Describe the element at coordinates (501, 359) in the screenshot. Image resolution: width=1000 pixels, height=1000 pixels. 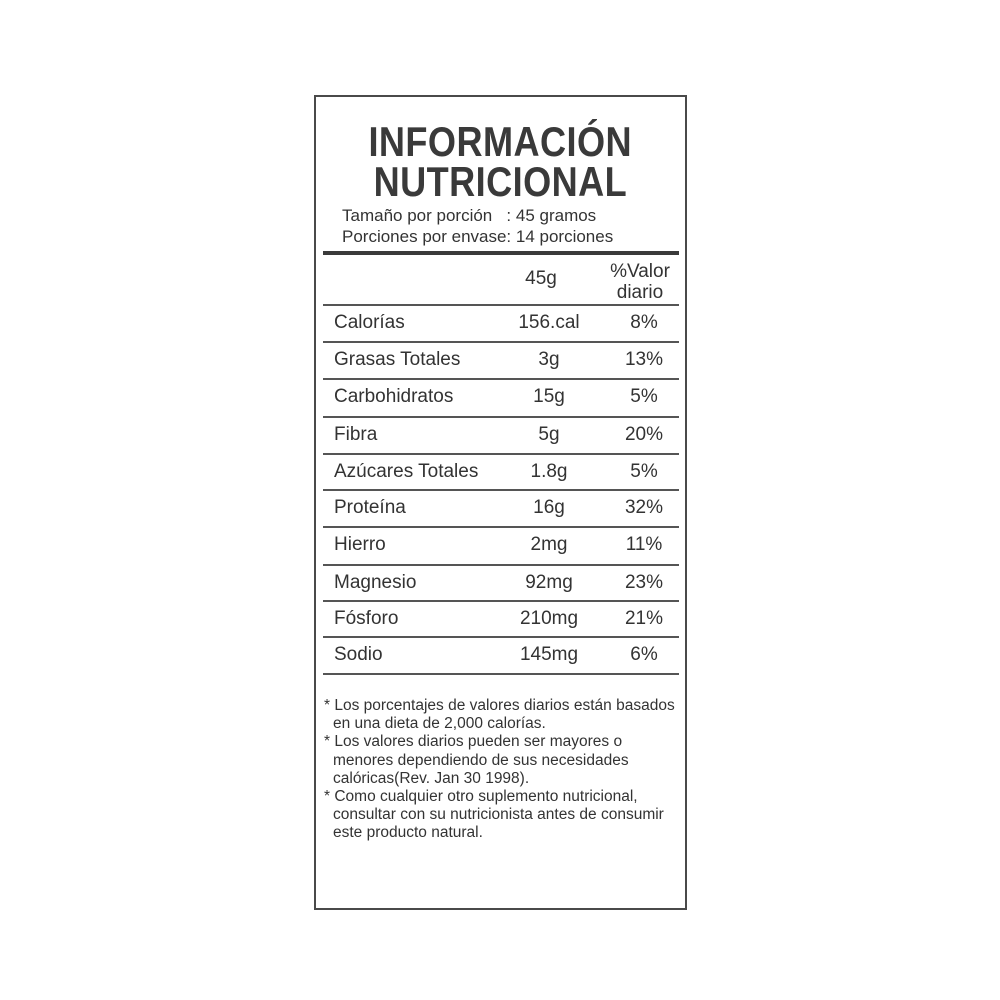
I see `nutrient-row: Grasas Totales 3g 13%` at that location.